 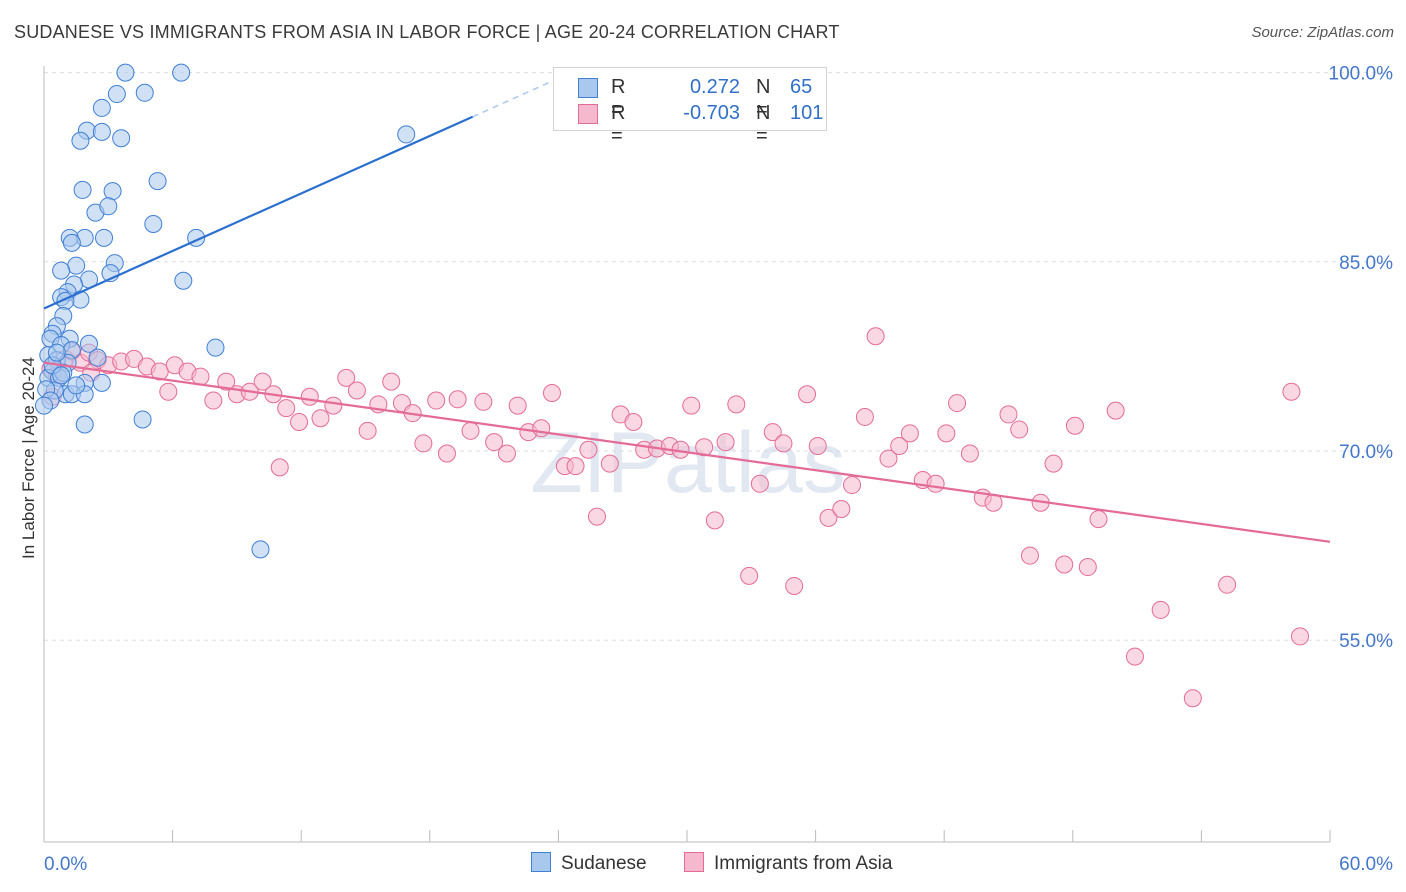 What do you see at coordinates (588, 114) in the screenshot?
I see `legend-swatch-pink` at bounding box center [588, 114].